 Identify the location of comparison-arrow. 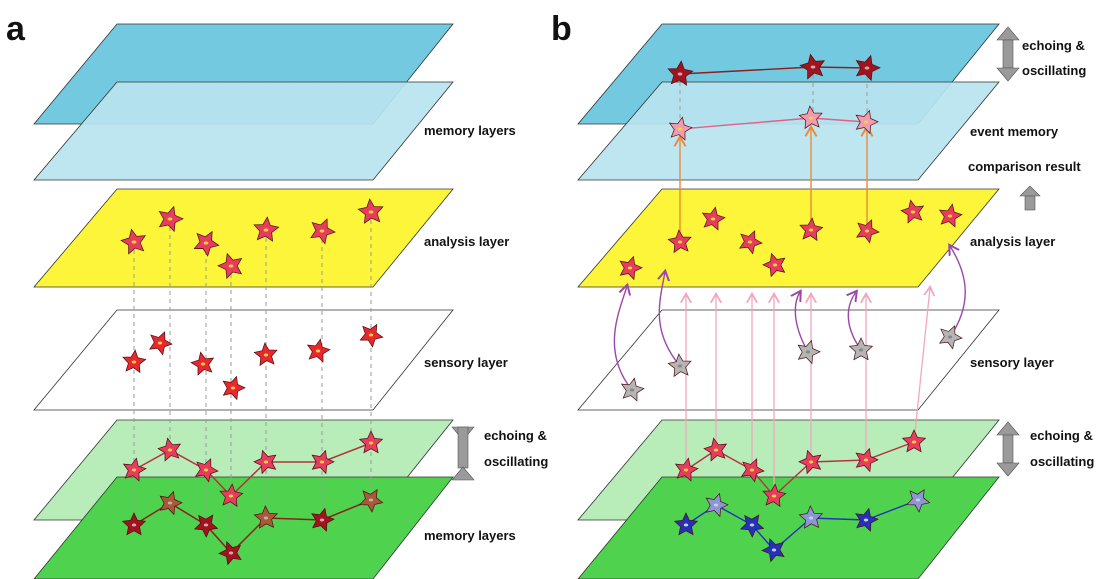
(1030, 198).